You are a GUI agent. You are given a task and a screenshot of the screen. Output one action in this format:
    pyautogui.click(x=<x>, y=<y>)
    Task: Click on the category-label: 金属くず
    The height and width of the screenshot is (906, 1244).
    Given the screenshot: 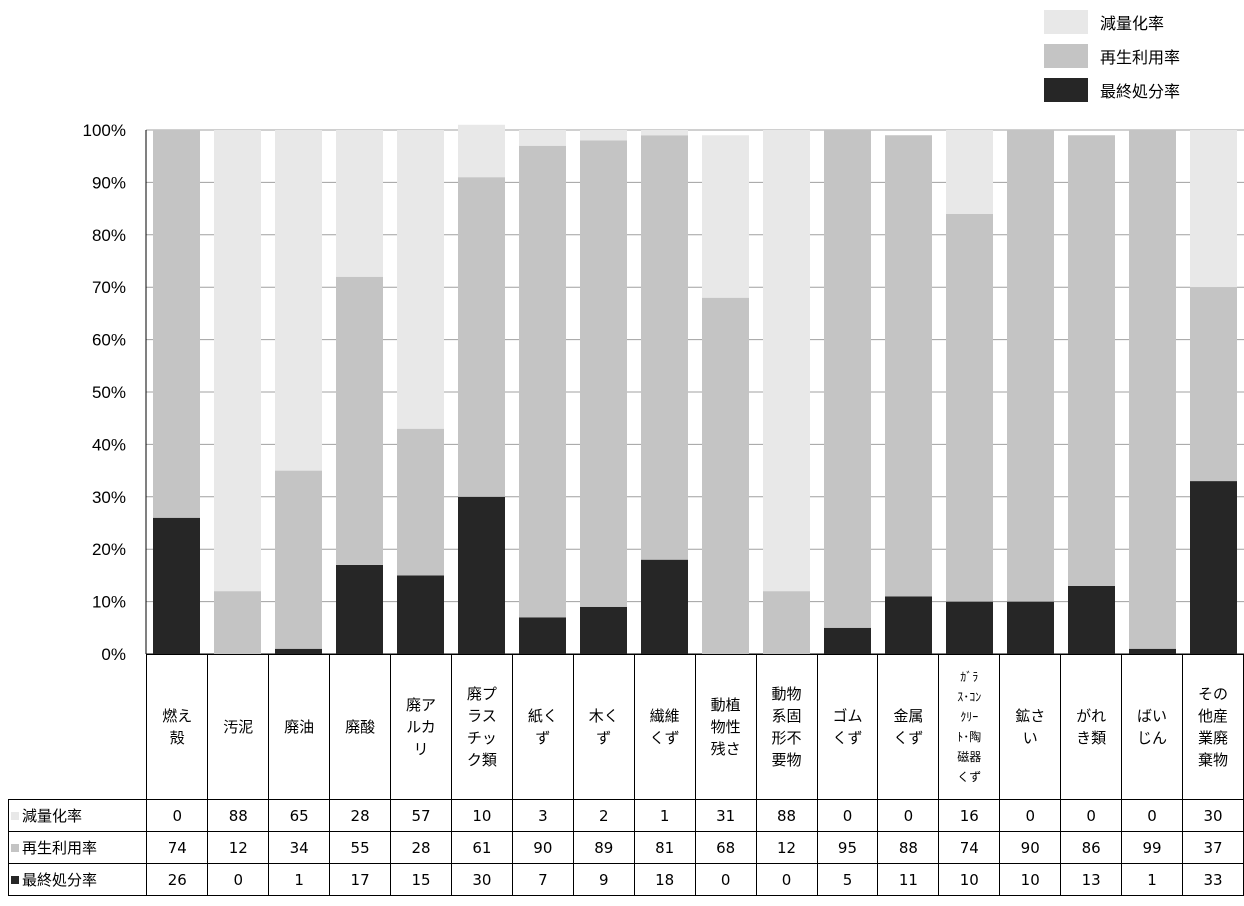 What is the action you would take?
    pyautogui.click(x=908, y=727)
    